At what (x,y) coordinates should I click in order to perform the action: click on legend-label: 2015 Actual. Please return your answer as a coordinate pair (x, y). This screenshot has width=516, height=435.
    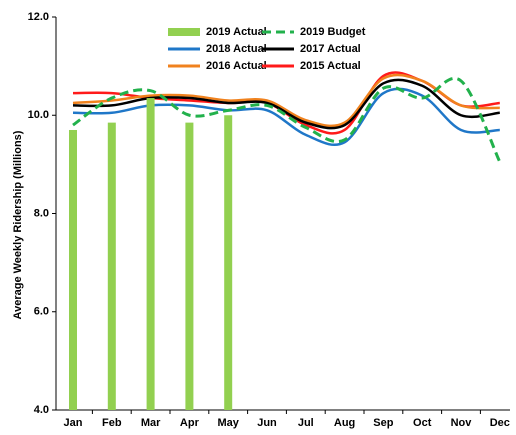
    Looking at the image, I should click on (330, 66).